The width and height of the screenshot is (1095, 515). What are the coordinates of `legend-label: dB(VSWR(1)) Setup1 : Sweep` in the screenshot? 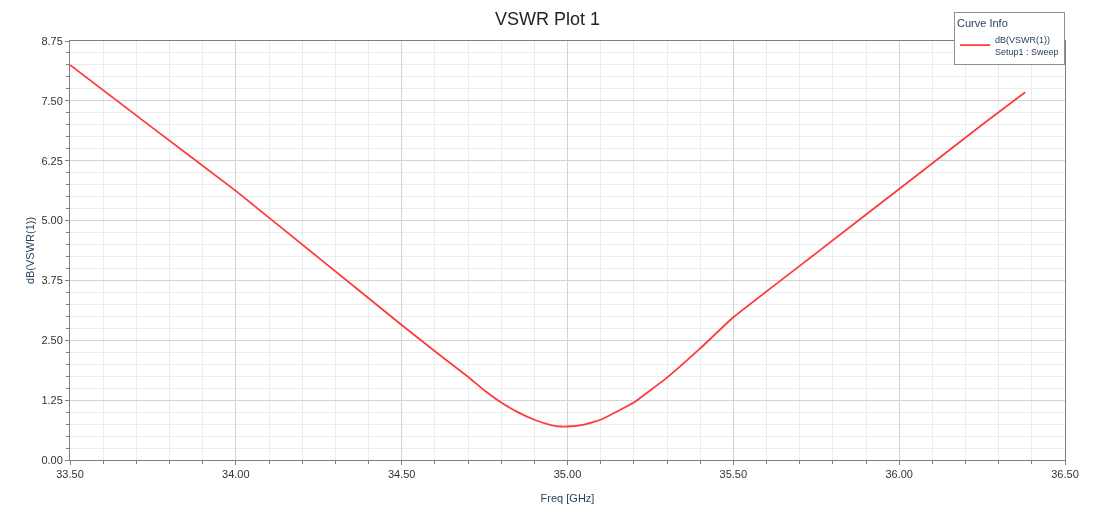 It's located at (1027, 45).